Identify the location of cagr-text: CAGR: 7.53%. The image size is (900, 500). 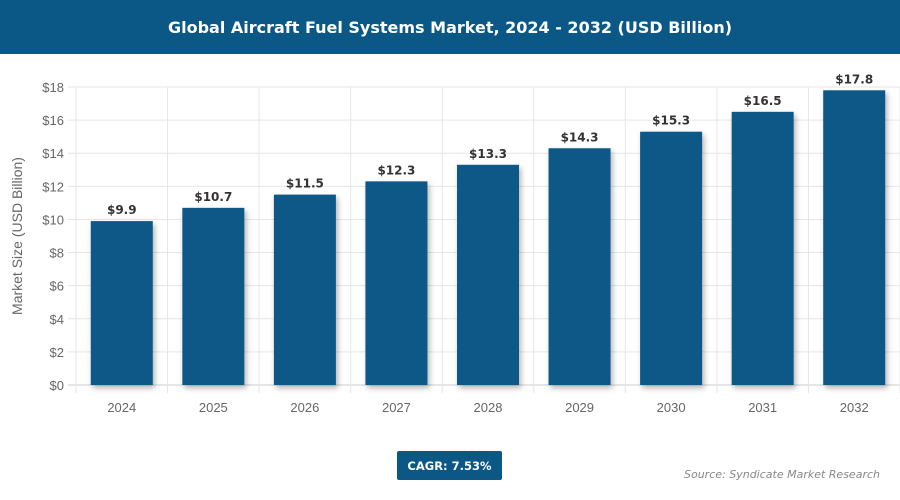
(449, 465).